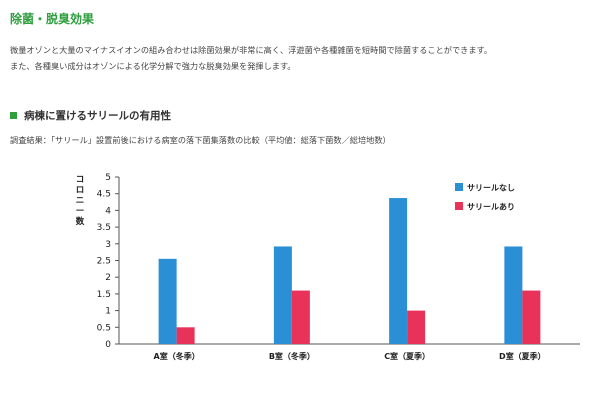  Describe the element at coordinates (104, 262) in the screenshot. I see `y-tick-label: 2.5` at that location.